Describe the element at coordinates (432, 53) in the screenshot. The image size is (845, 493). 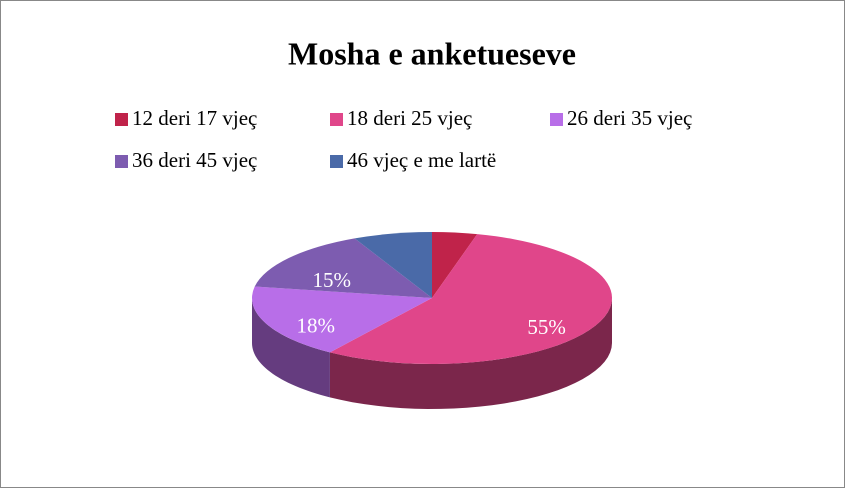
I see `chart-title: Mosha e anketueseve` at that location.